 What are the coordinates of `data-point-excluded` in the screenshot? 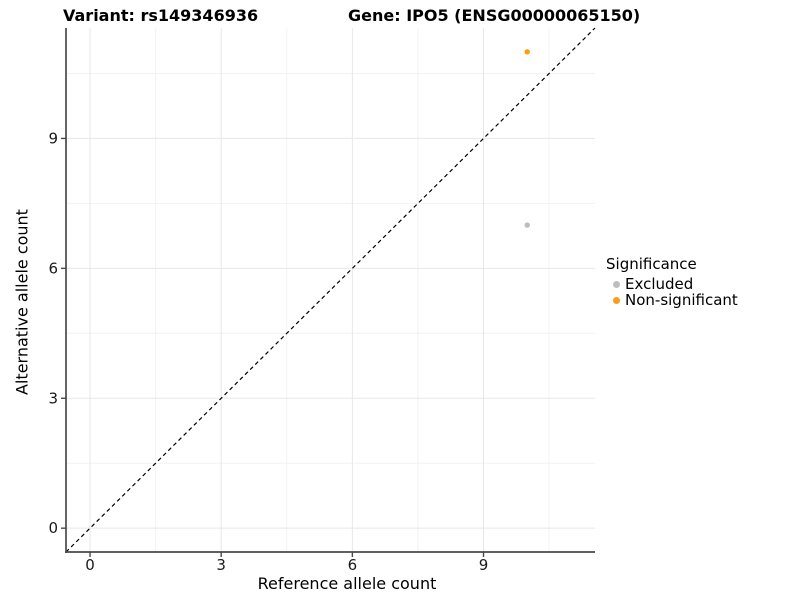 It's located at (527, 225).